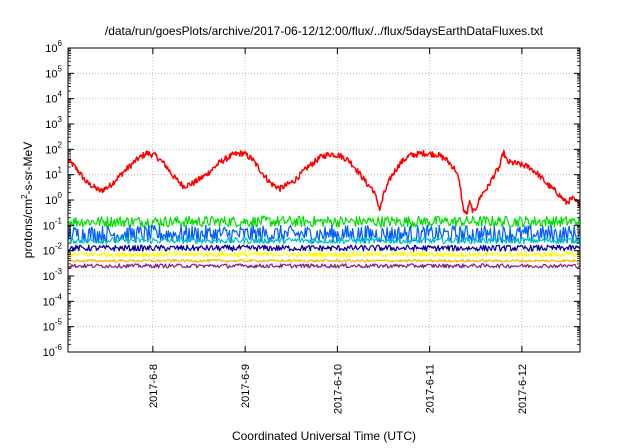  I want to click on y-tick-label: 10², so click(53, 148).